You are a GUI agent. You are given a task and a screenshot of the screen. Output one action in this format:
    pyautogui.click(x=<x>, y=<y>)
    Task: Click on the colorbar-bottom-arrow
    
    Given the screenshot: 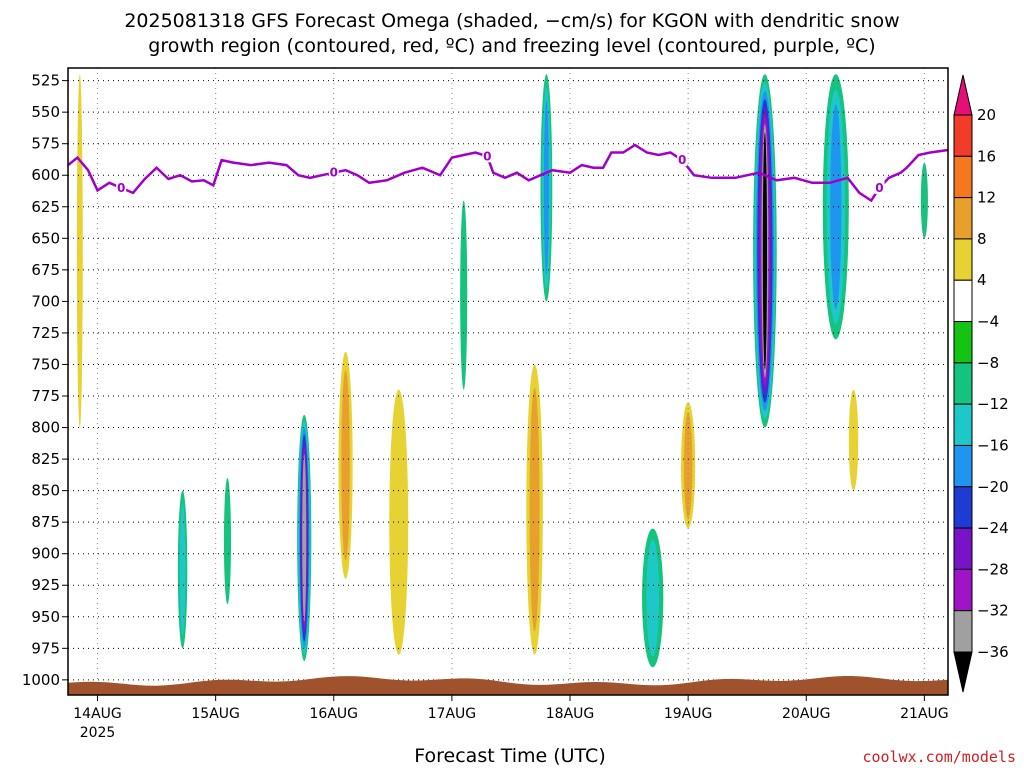 What is the action you would take?
    pyautogui.click(x=963, y=672)
    